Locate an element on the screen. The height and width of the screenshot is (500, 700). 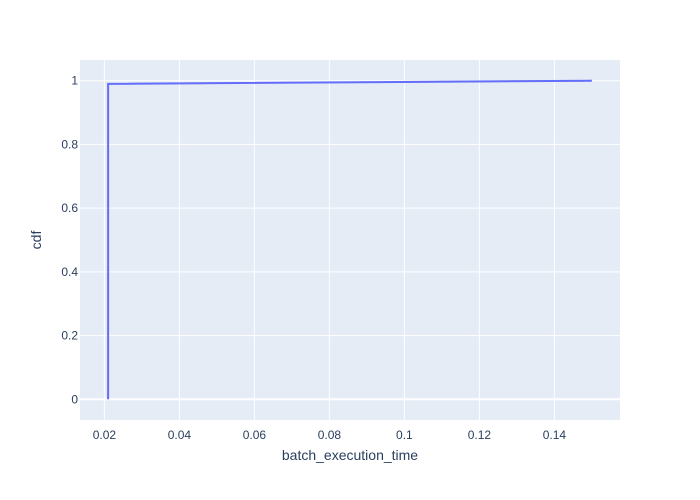
x-tick-label: 0.12 is located at coordinates (480, 435).